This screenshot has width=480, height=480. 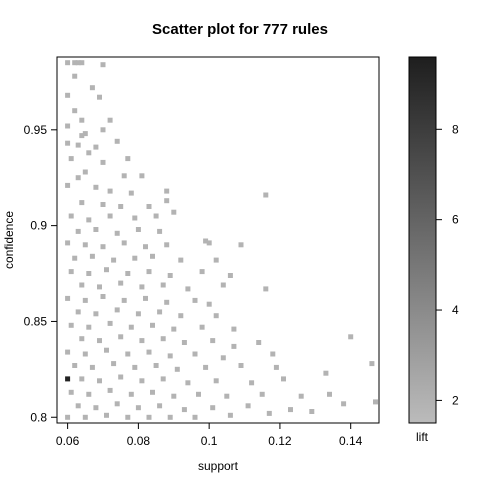 What do you see at coordinates (280, 441) in the screenshot?
I see `x-tick-label: 0.12` at bounding box center [280, 441].